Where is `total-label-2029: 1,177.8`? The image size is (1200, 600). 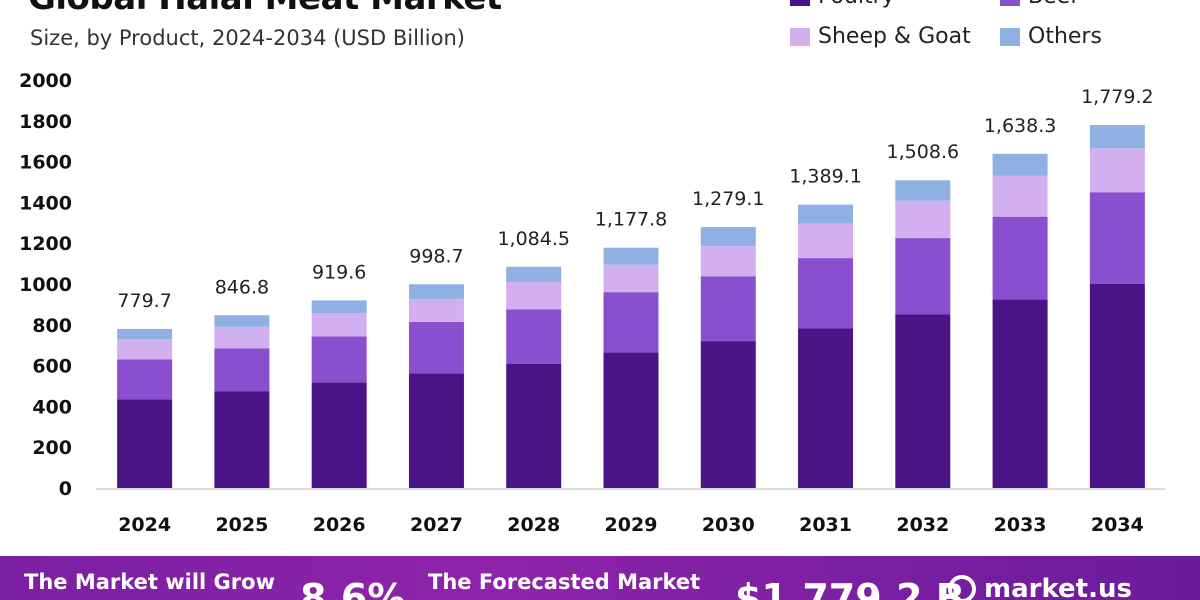
total-label-2029: 1,177.8 is located at coordinates (631, 220).